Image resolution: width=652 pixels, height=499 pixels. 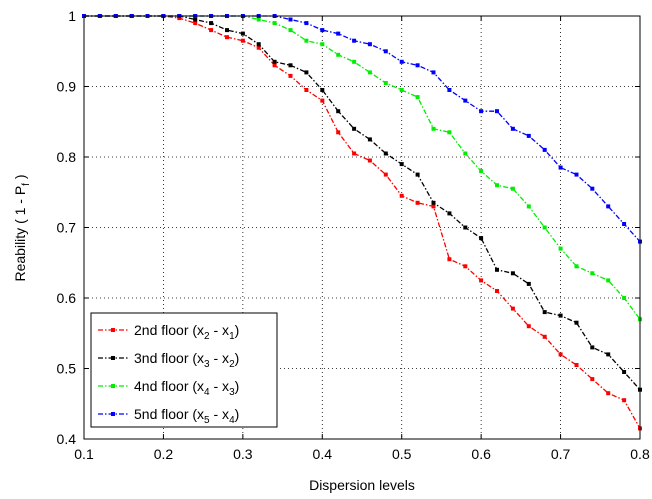 I want to click on legend-label: 4nd floor (x4 - x3), so click(x=186, y=388).